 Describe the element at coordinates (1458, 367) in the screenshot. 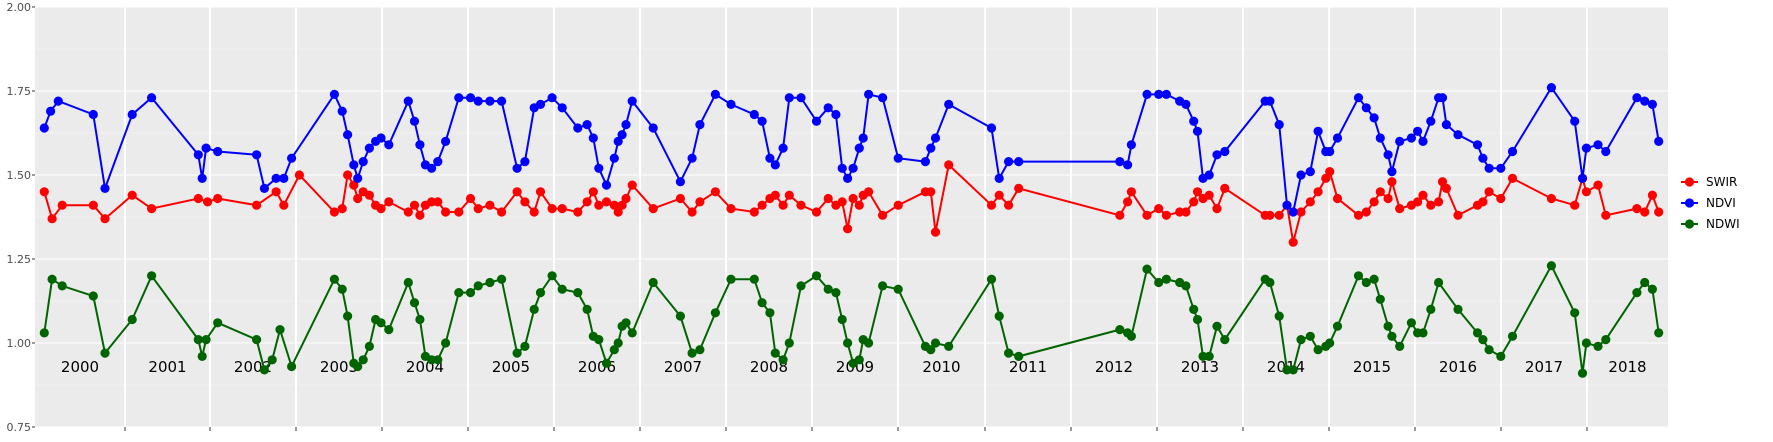

I see `year-label: 2016` at that location.